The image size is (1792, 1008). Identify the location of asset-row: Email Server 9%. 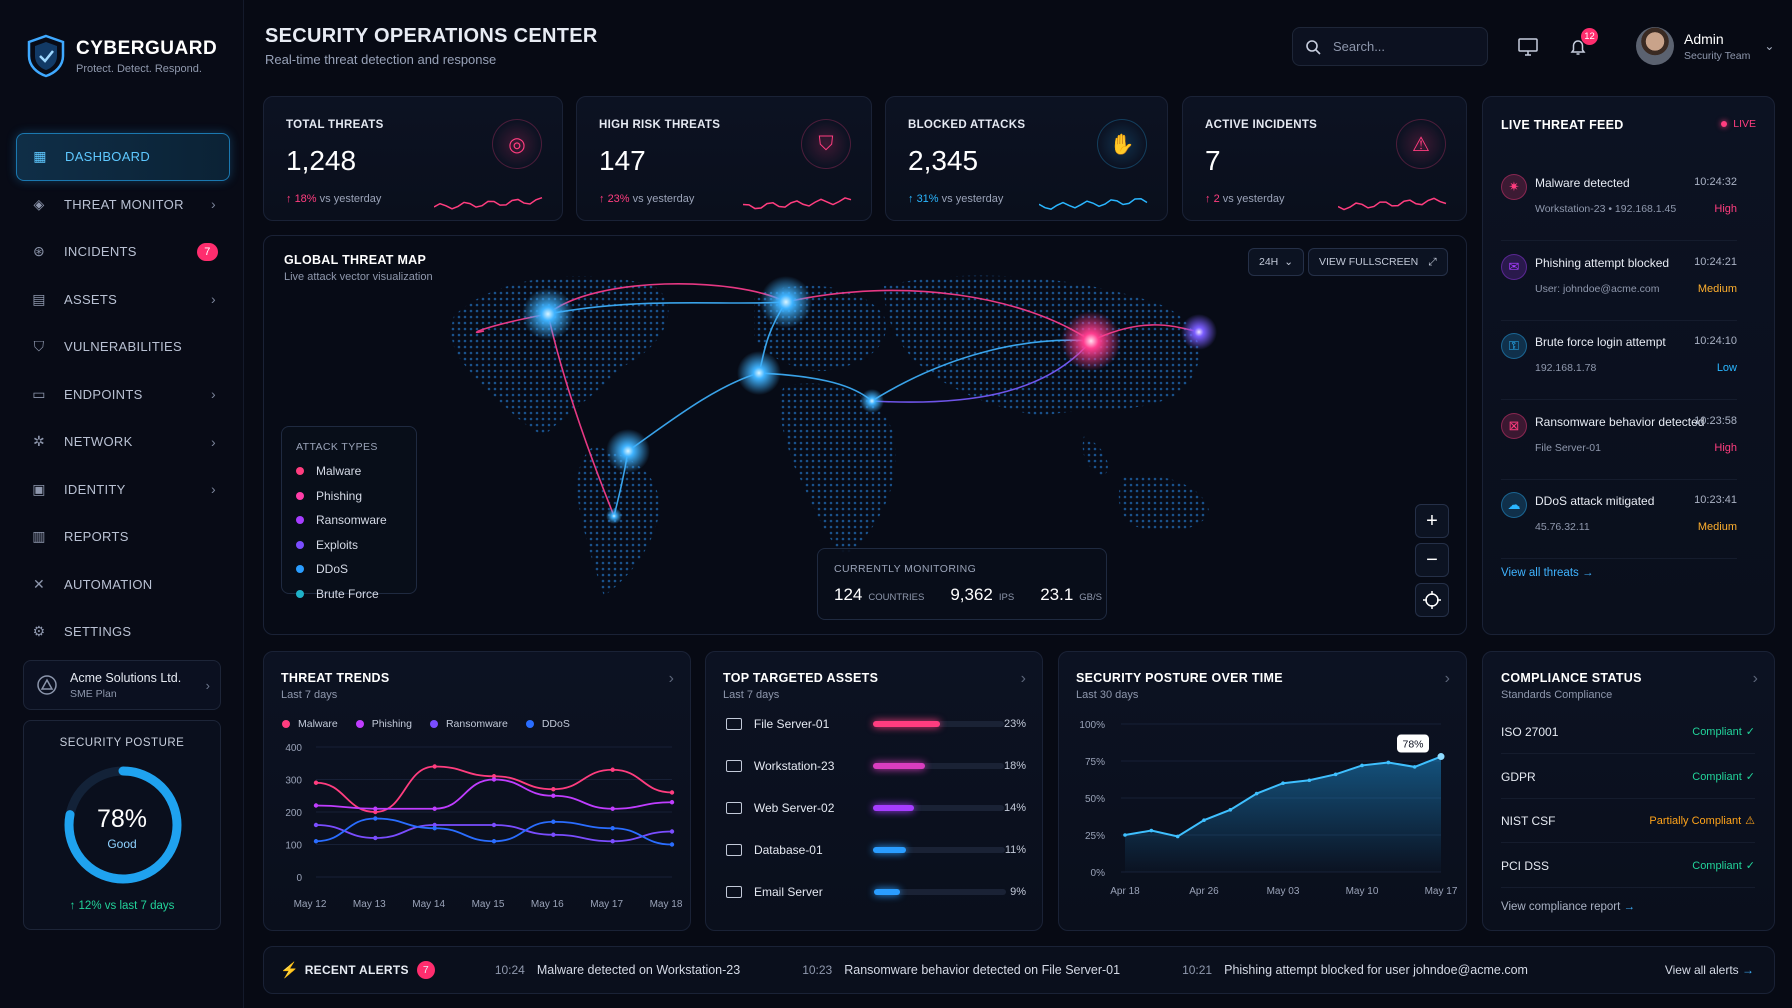
(876, 892).